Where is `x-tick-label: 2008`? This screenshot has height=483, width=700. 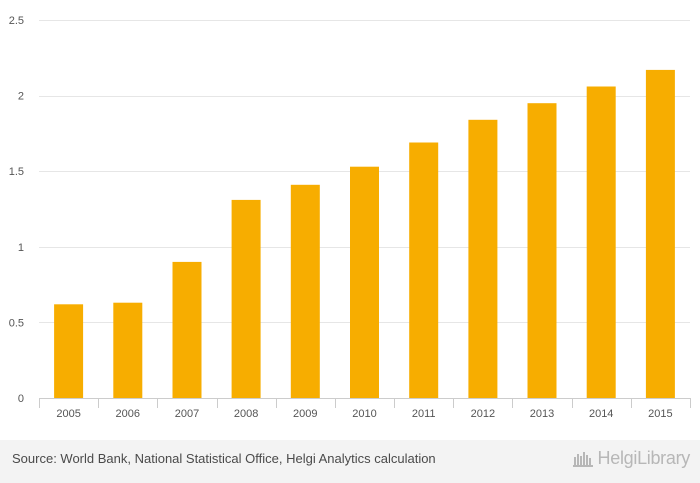 x-tick-label: 2008 is located at coordinates (246, 414).